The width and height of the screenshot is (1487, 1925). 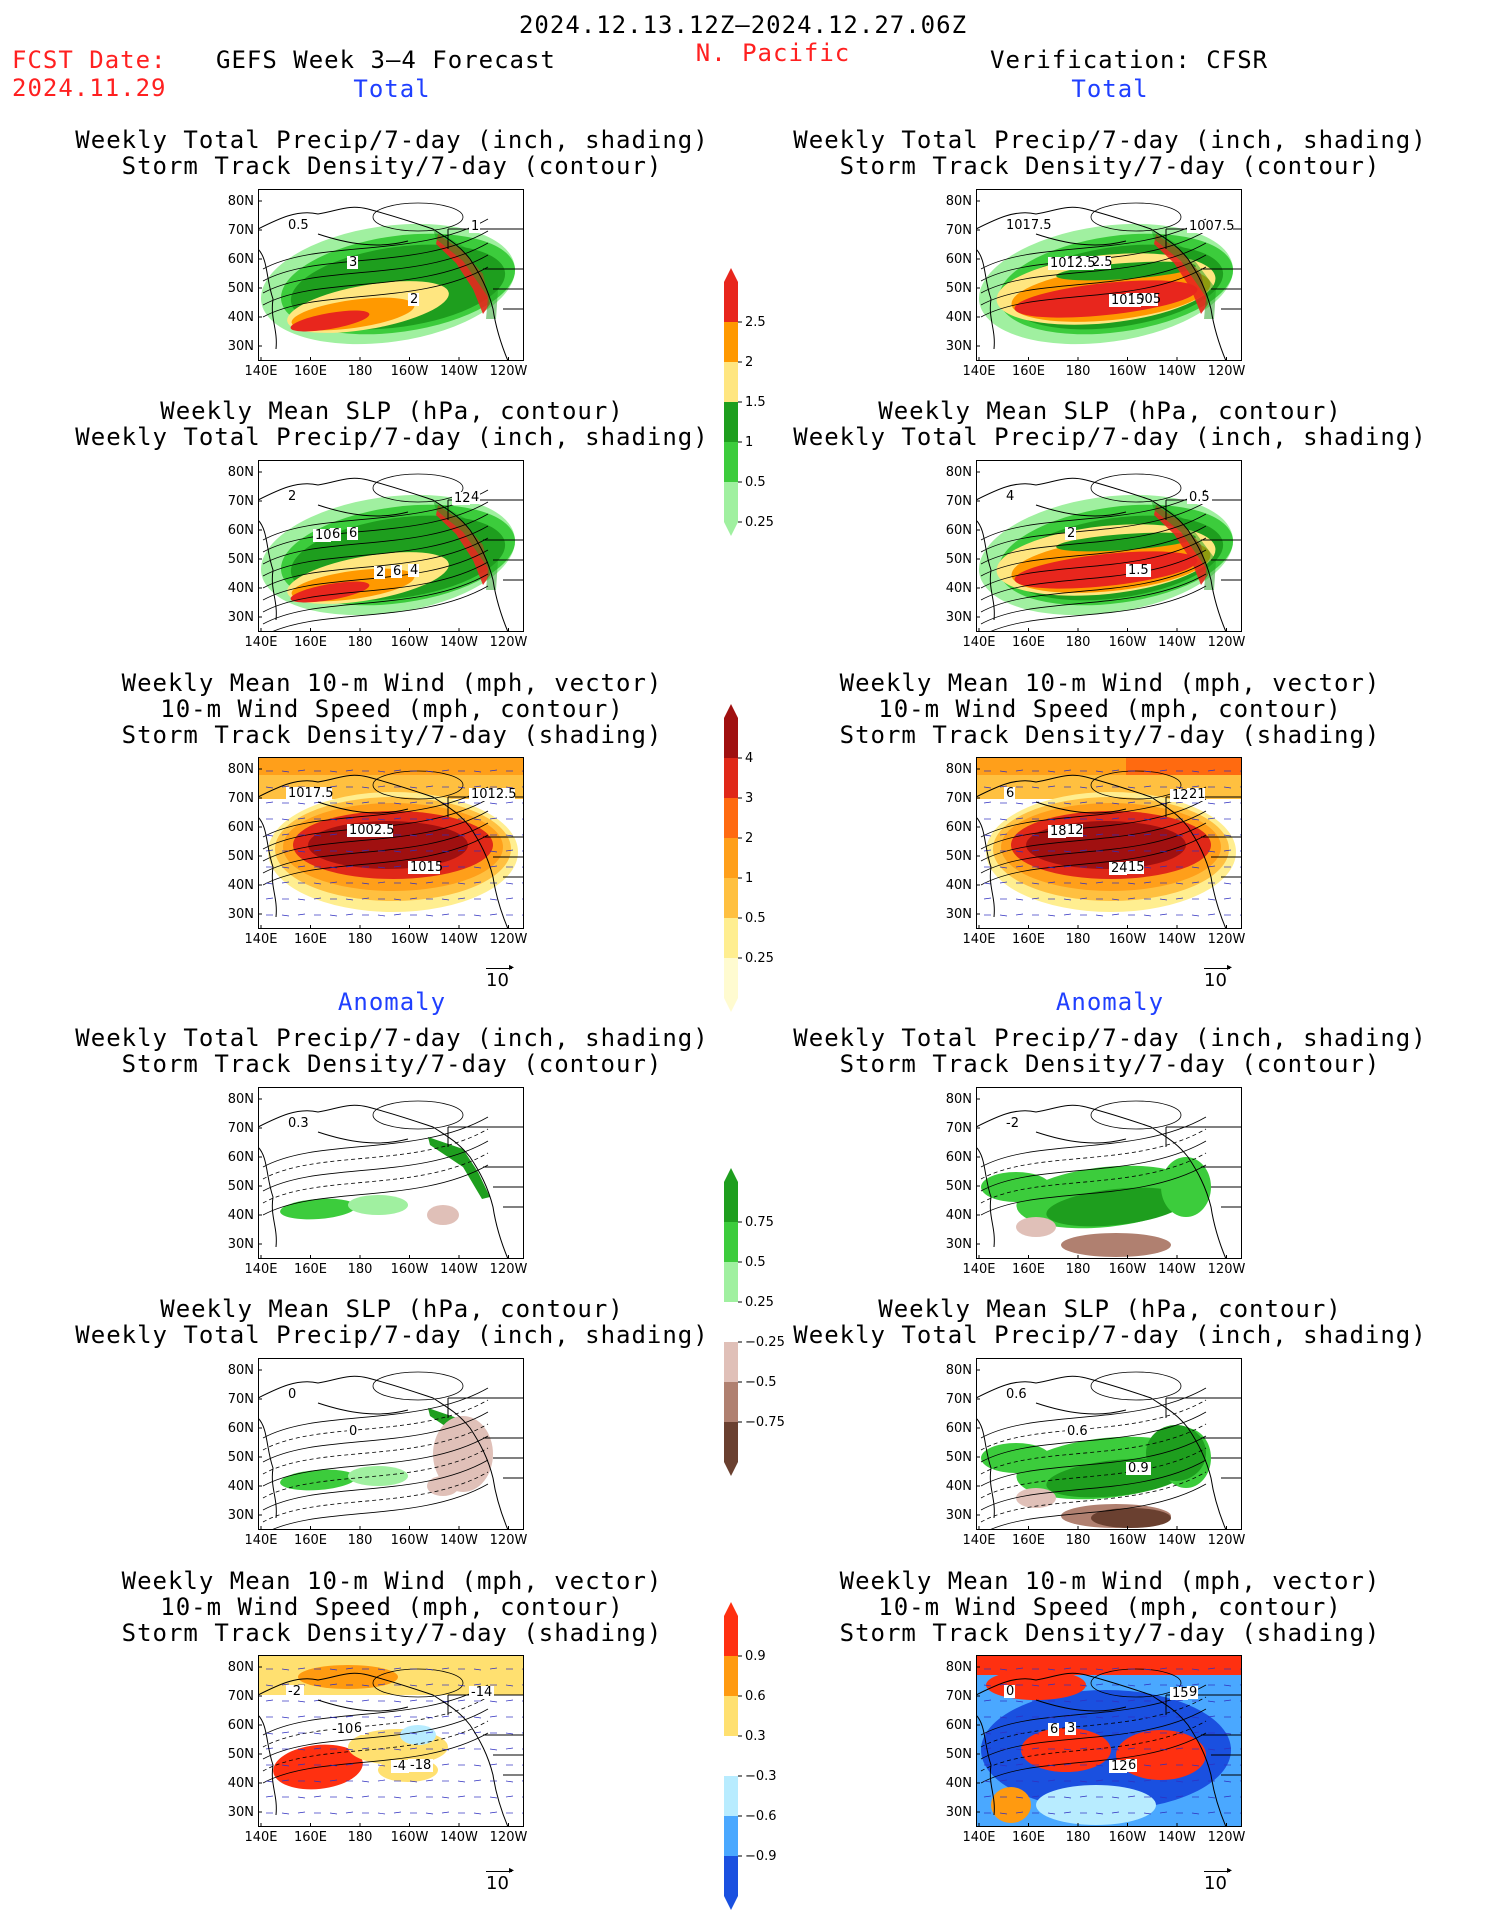 What do you see at coordinates (959, 1215) in the screenshot?
I see `panel-8-lat-label-4: 40N` at bounding box center [959, 1215].